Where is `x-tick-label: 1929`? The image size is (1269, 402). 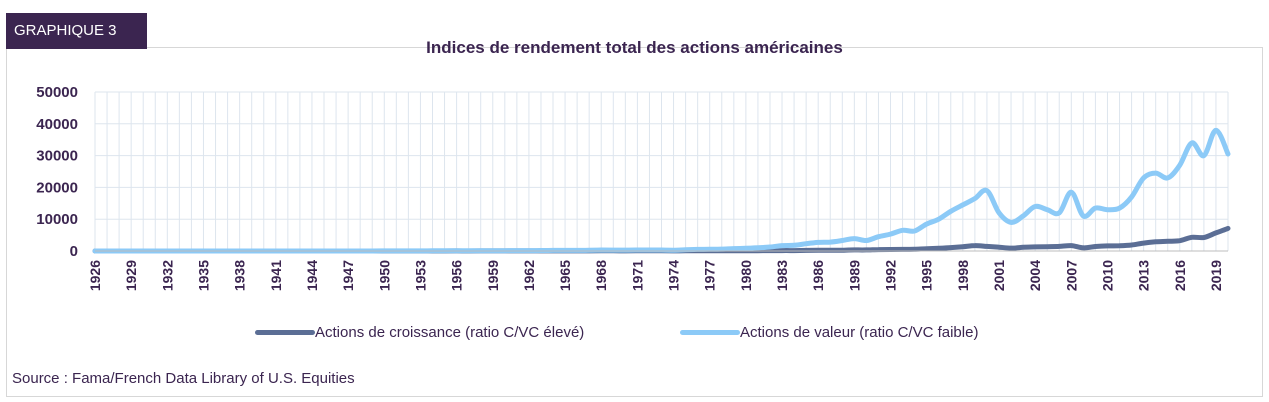 x-tick-label: 1929 is located at coordinates (131, 275).